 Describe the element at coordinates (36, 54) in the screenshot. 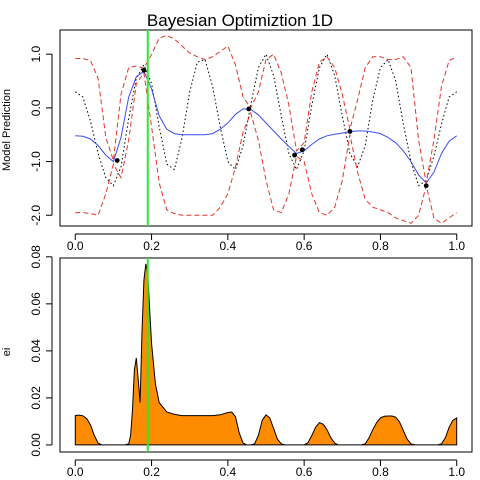

I see `y-tick-label: 1.0` at that location.